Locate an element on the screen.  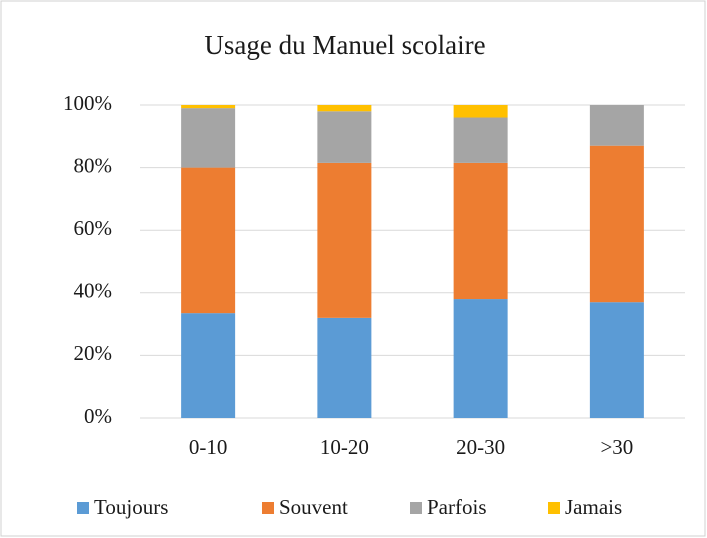
x-tick-label: >30 is located at coordinates (616, 447).